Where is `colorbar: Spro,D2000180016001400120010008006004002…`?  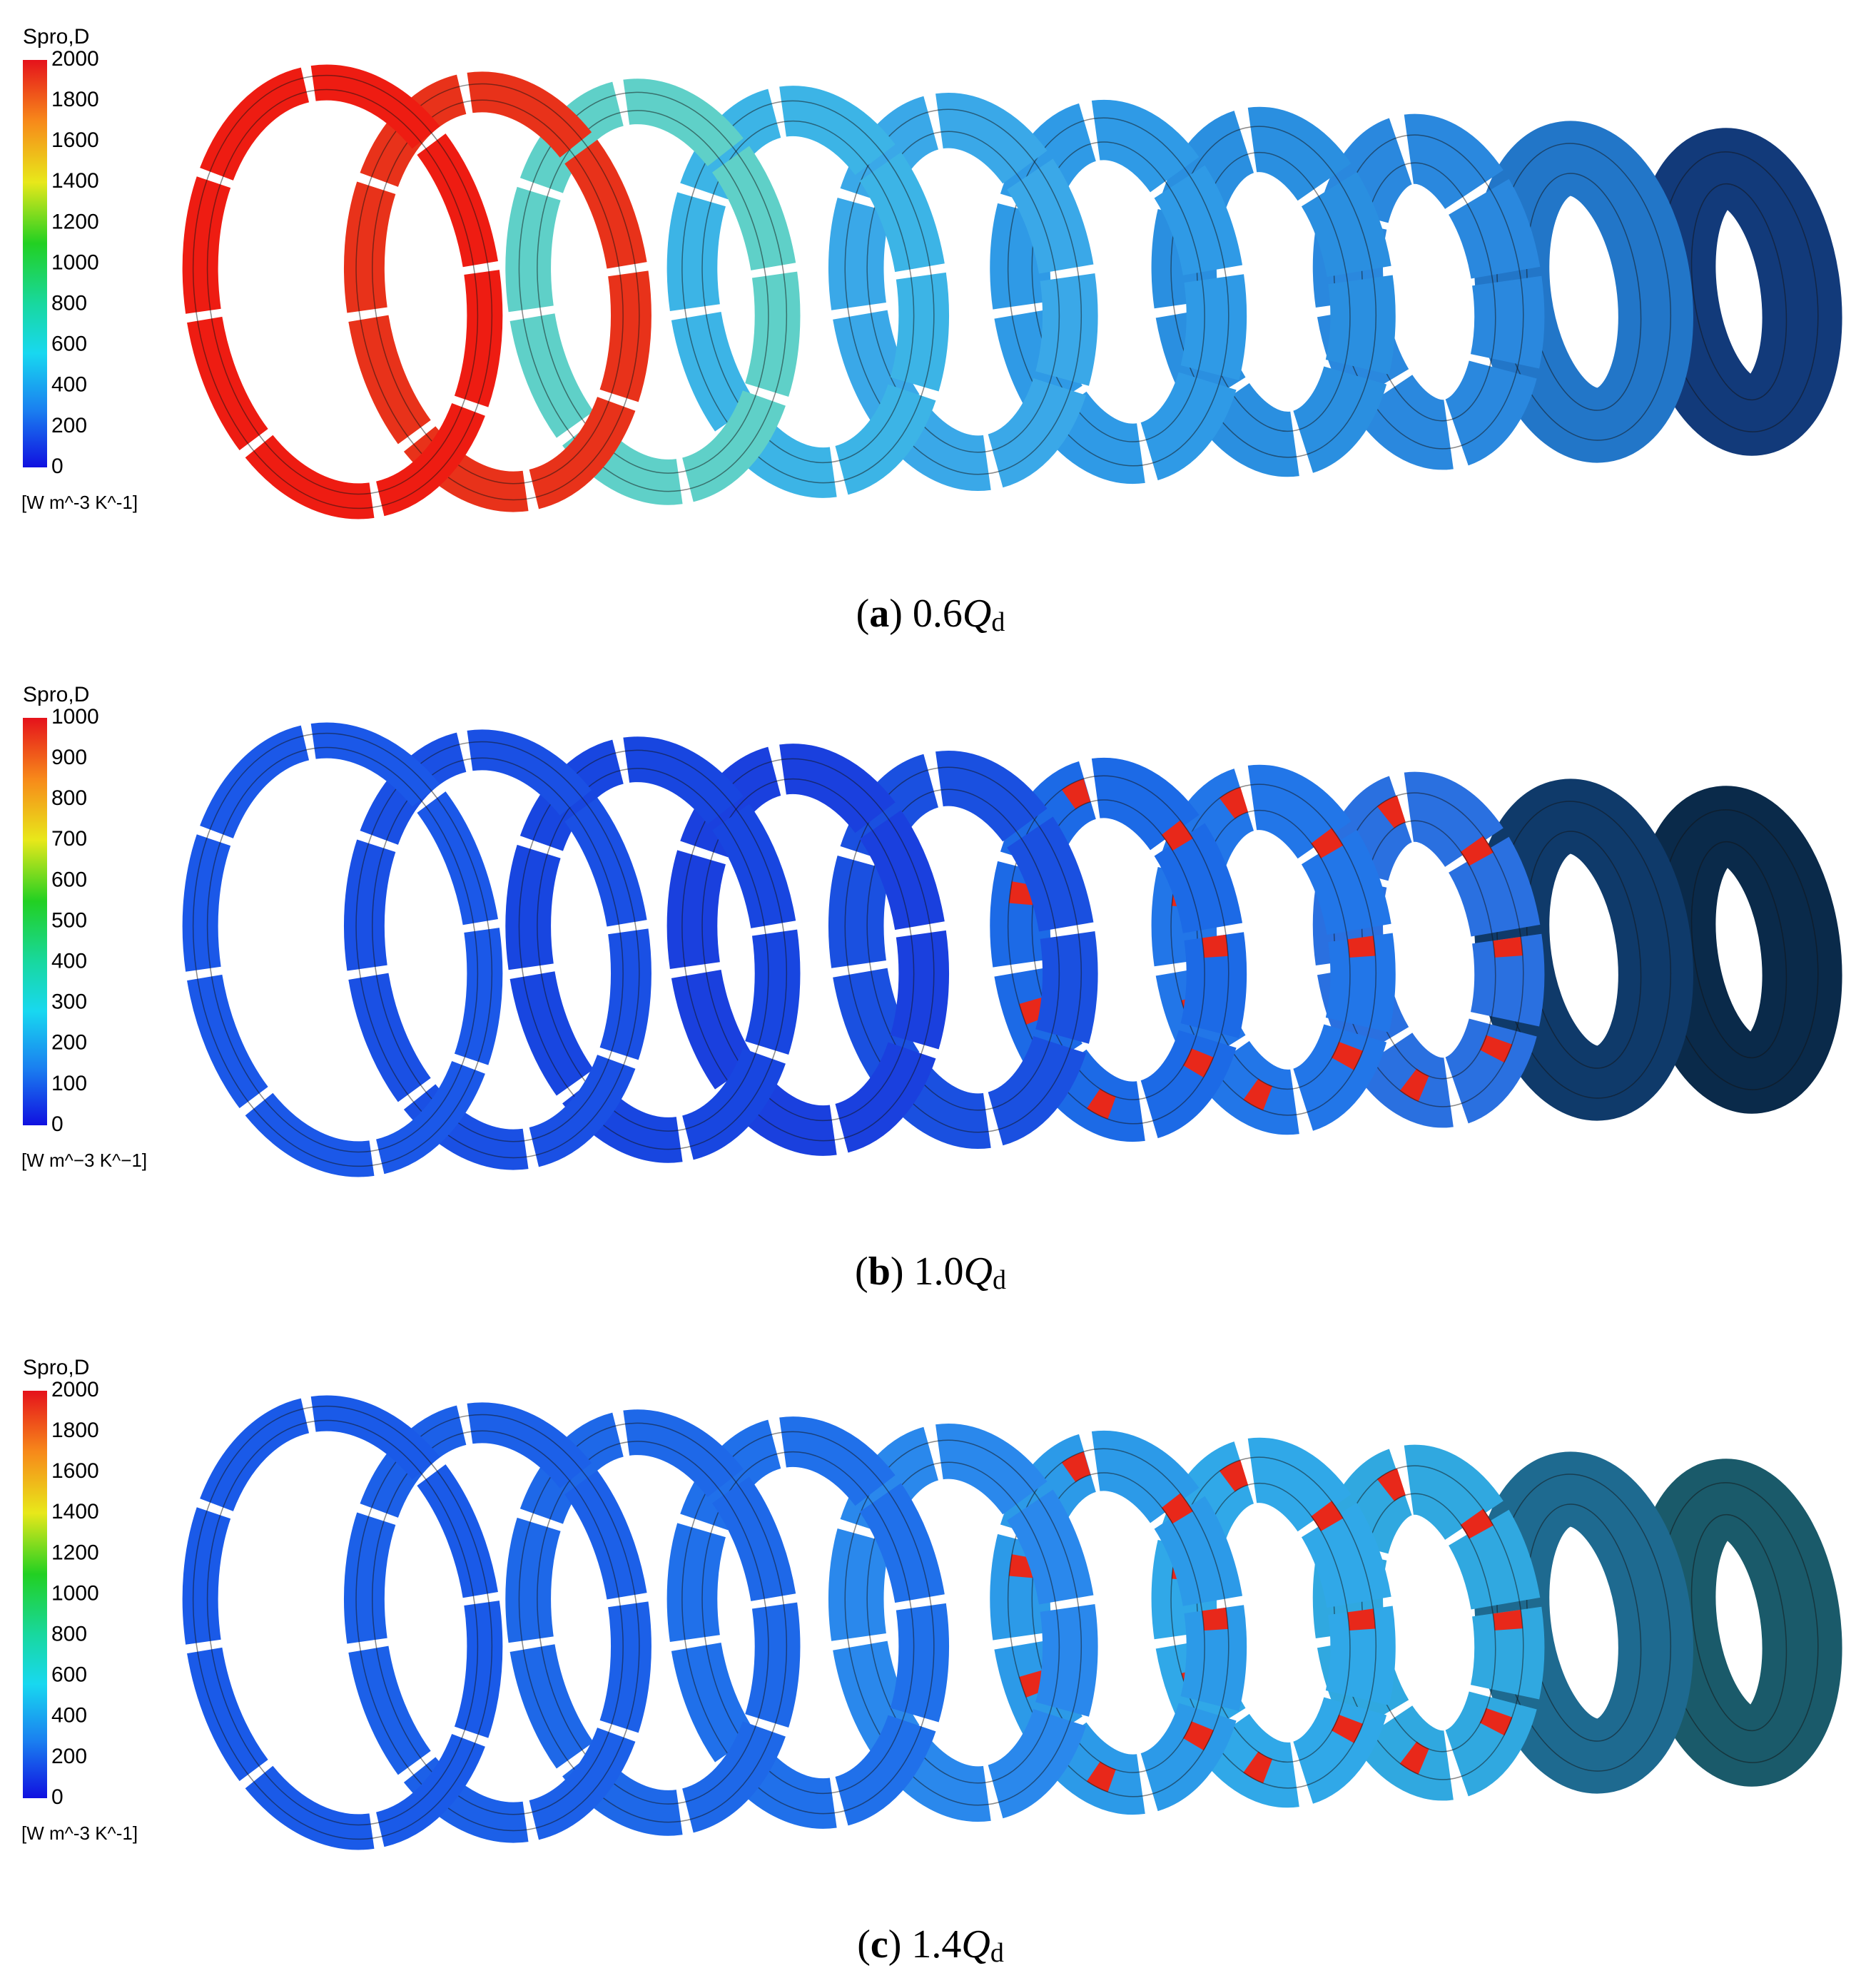 colorbar: Spro,D2000180016001400120010008006004002… is located at coordinates (79, 269).